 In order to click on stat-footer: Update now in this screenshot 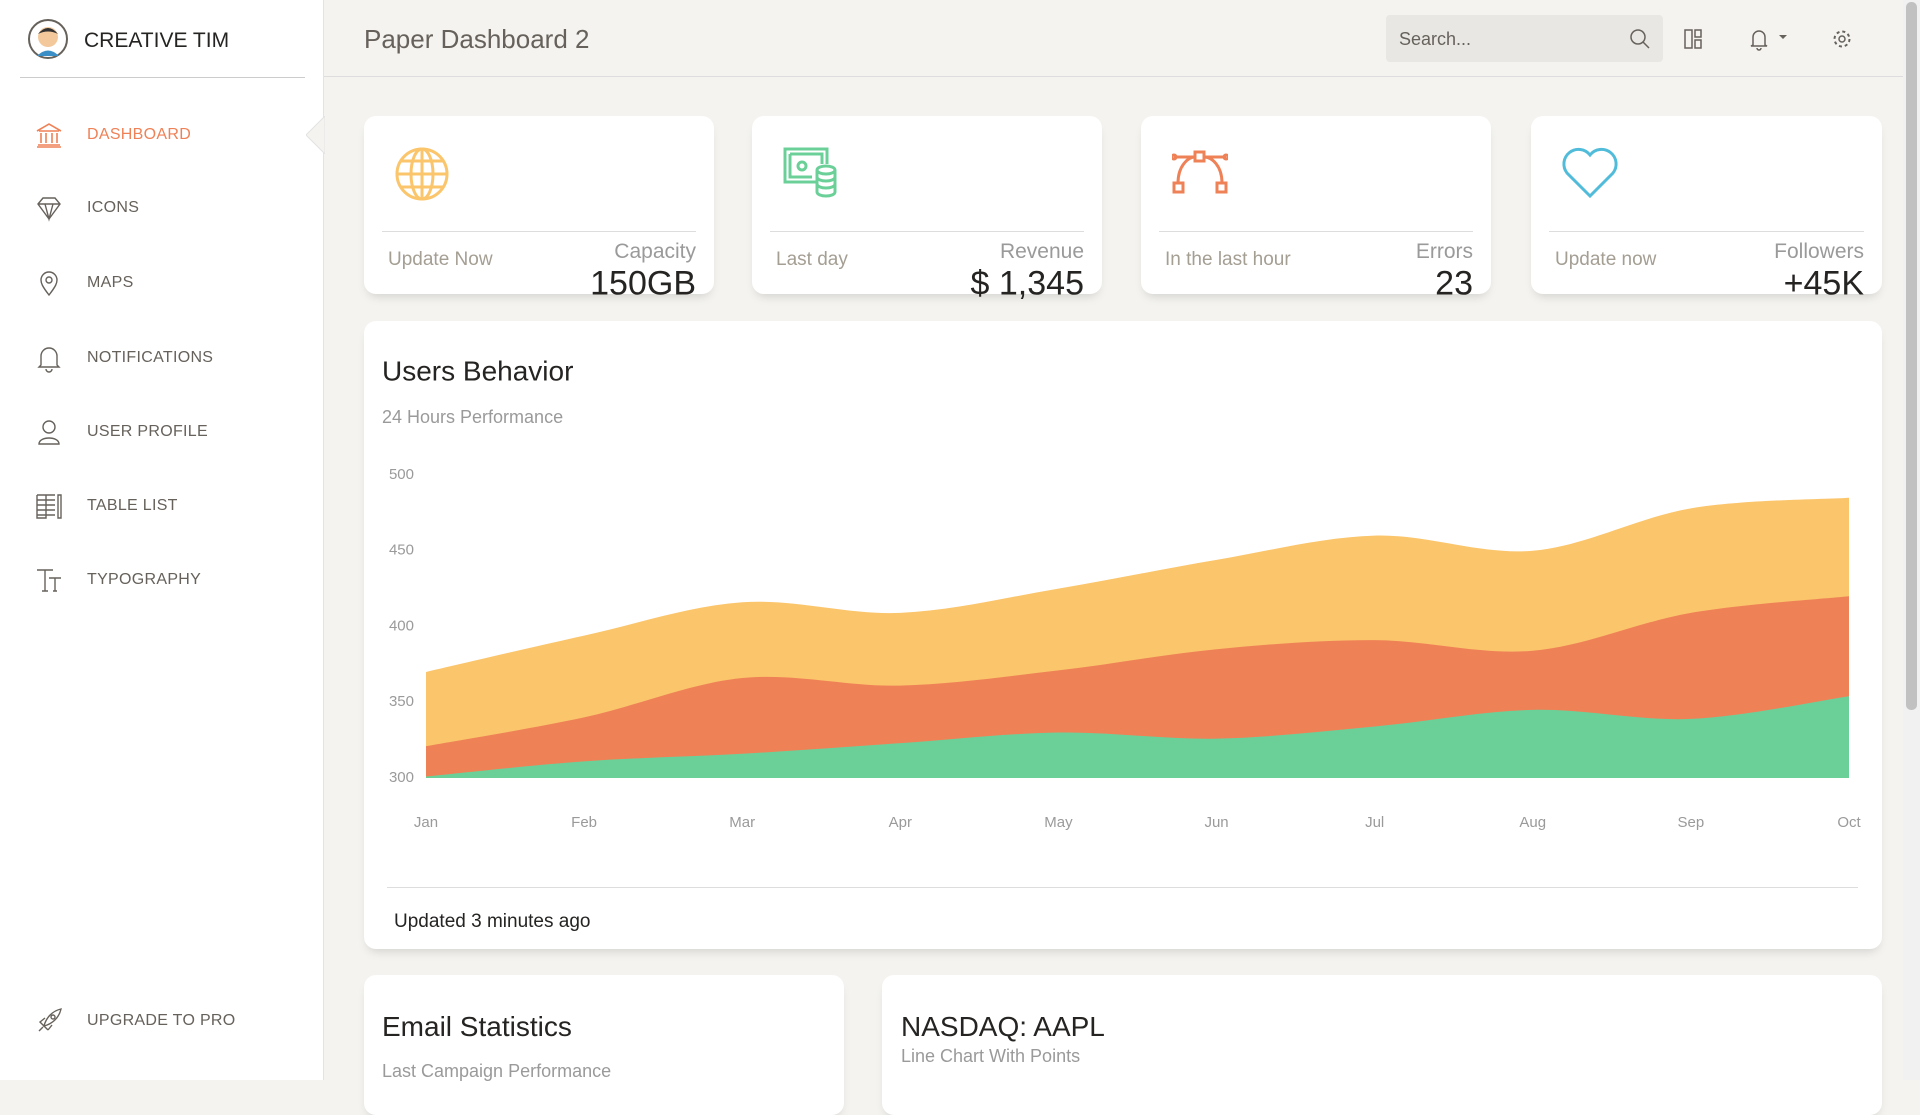, I will do `click(1606, 259)`.